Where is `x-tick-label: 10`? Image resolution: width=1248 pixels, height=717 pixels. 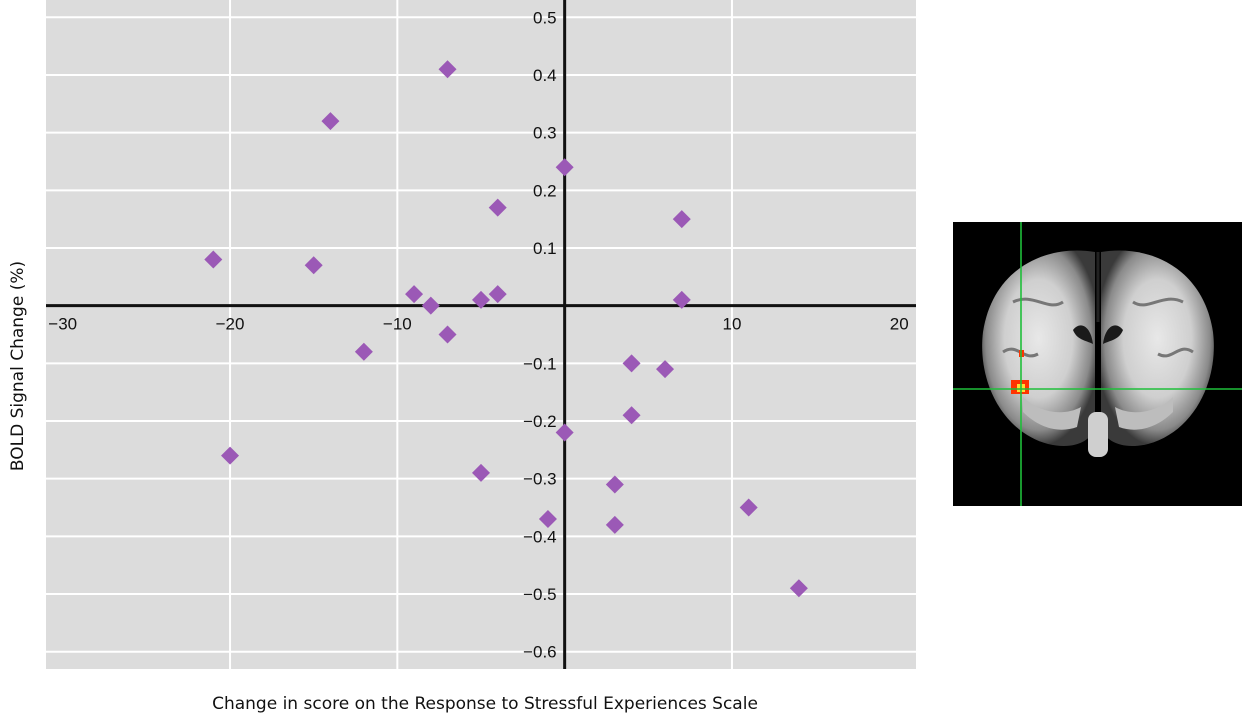
x-tick-label: 10 is located at coordinates (732, 324).